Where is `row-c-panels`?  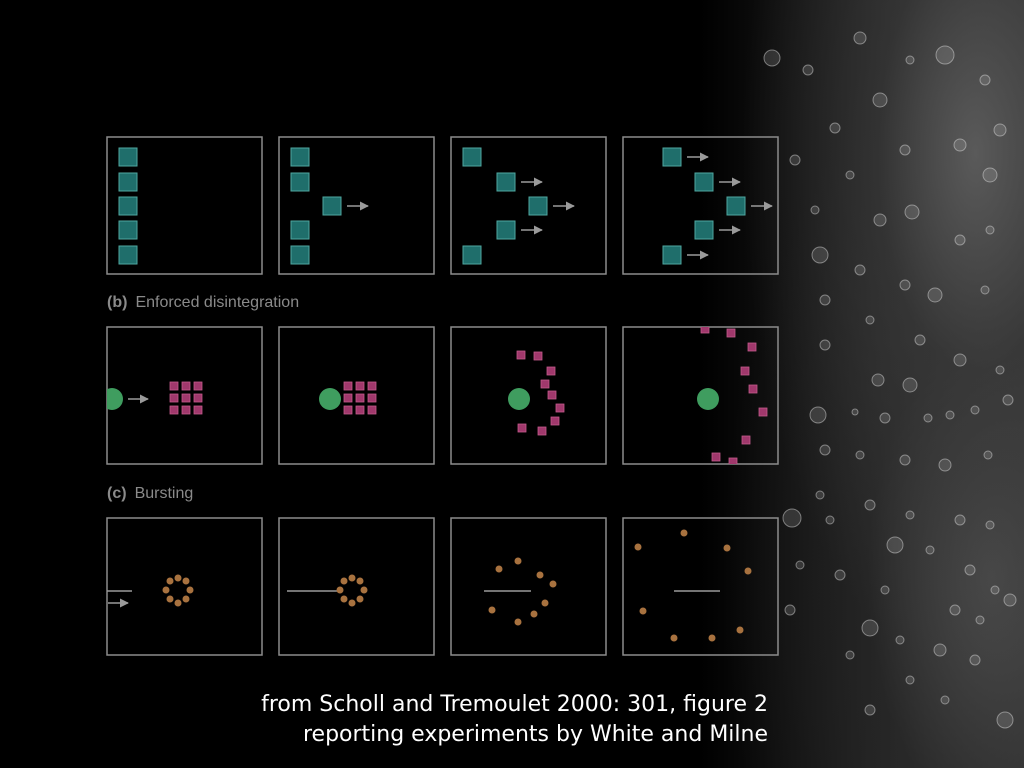
row-c-panels is located at coordinates (442, 586).